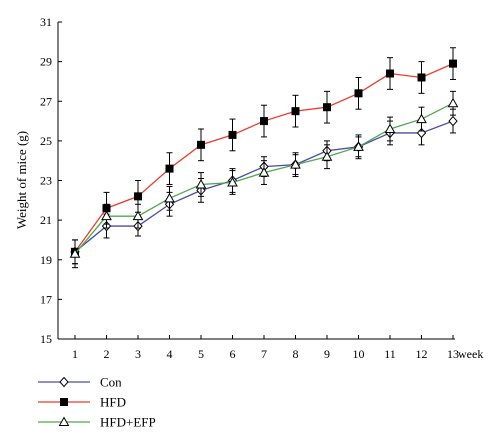 This screenshot has width=500, height=442. Describe the element at coordinates (46, 101) in the screenshot. I see `y-tick-label: 27` at that location.